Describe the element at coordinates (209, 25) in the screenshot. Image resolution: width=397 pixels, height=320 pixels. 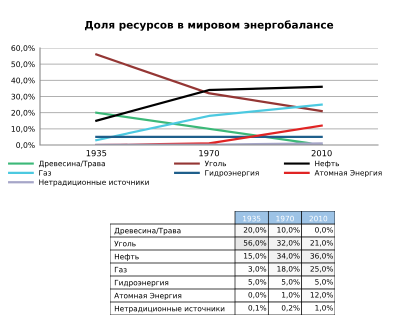
I see `chart-title: Доля ресурсов в мировом энергобалансе` at that location.